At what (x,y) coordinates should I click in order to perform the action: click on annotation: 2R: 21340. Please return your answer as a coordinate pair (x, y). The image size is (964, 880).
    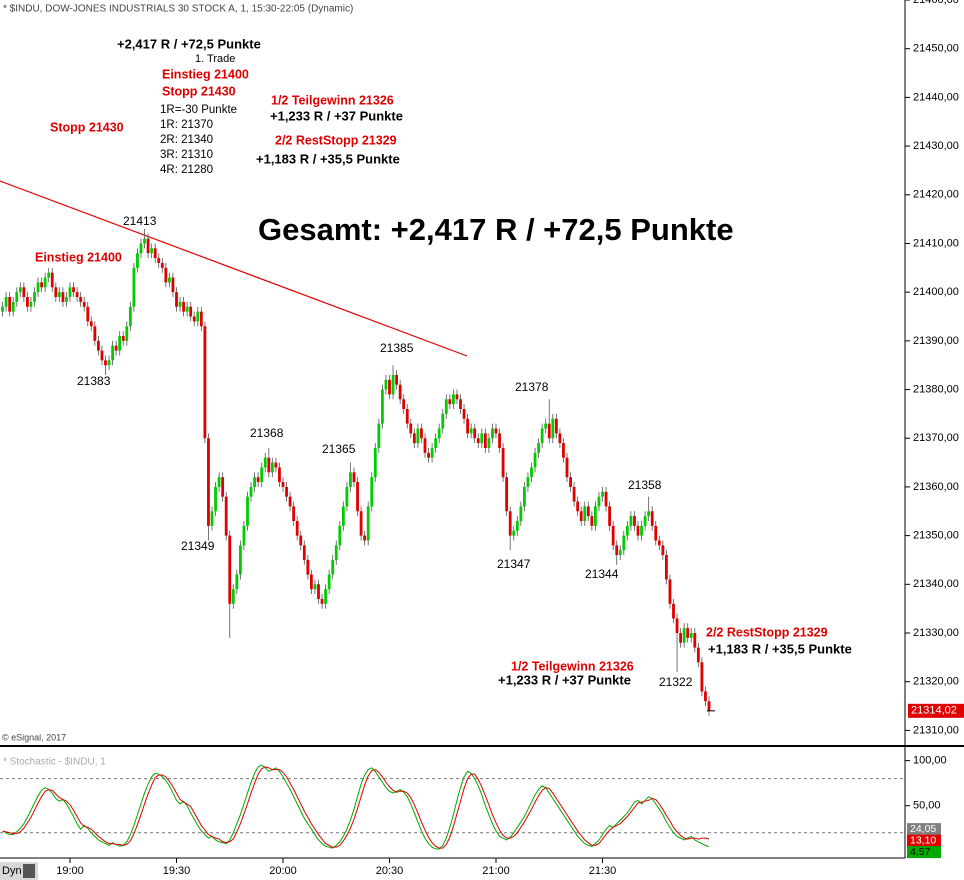
    Looking at the image, I should click on (186, 140).